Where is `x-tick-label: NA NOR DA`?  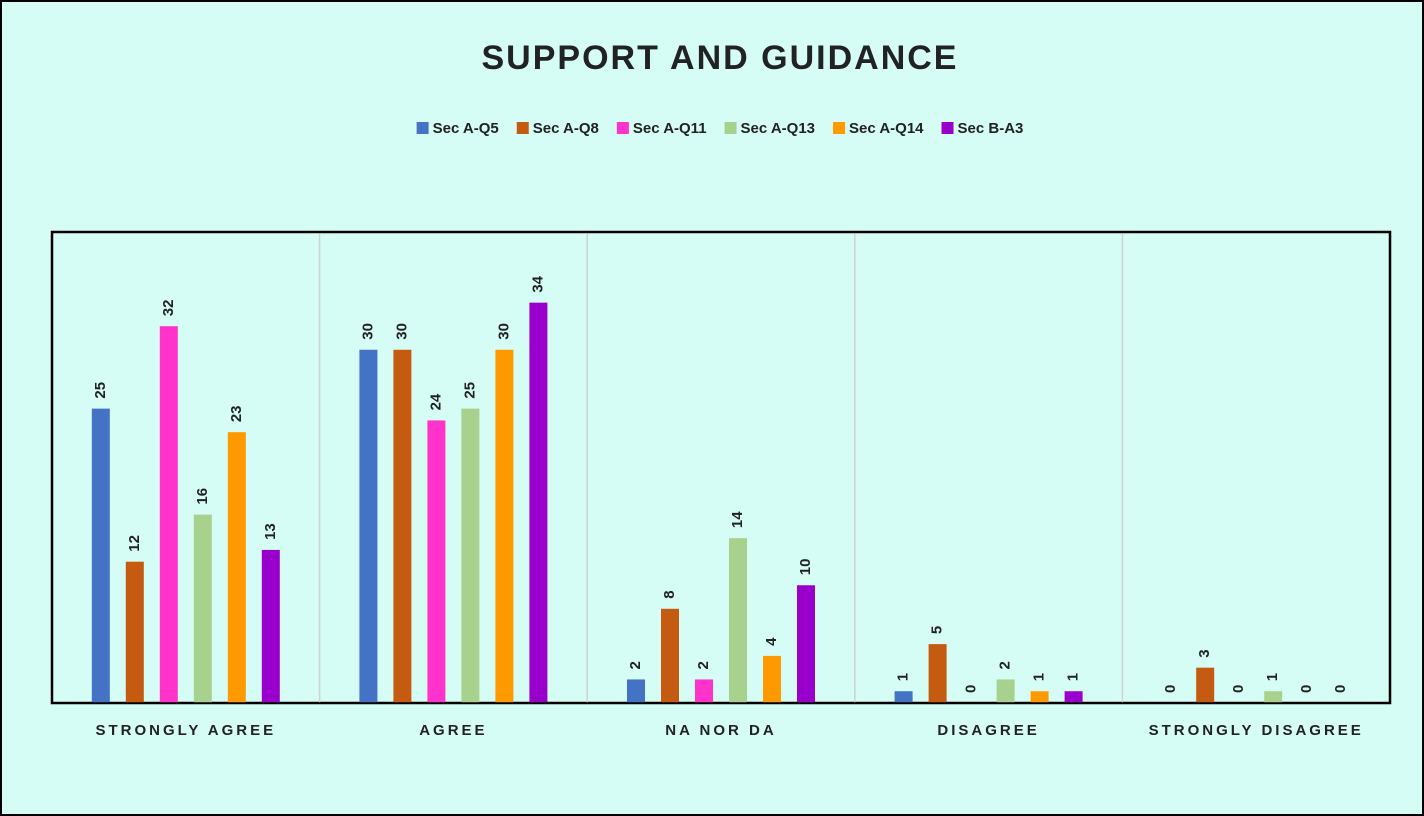
x-tick-label: NA NOR DA is located at coordinates (720, 730).